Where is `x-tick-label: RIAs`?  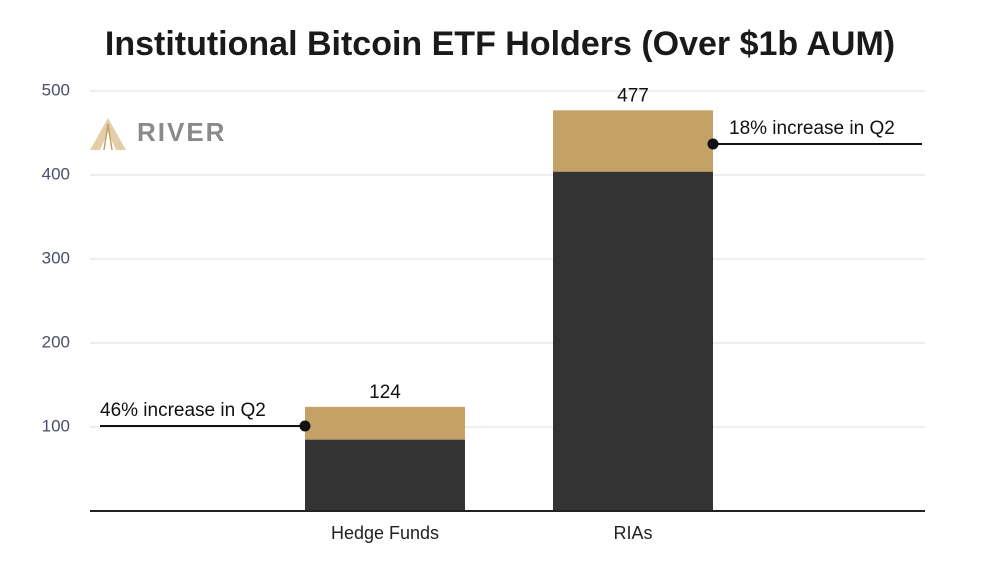 x-tick-label: RIAs is located at coordinates (632, 533).